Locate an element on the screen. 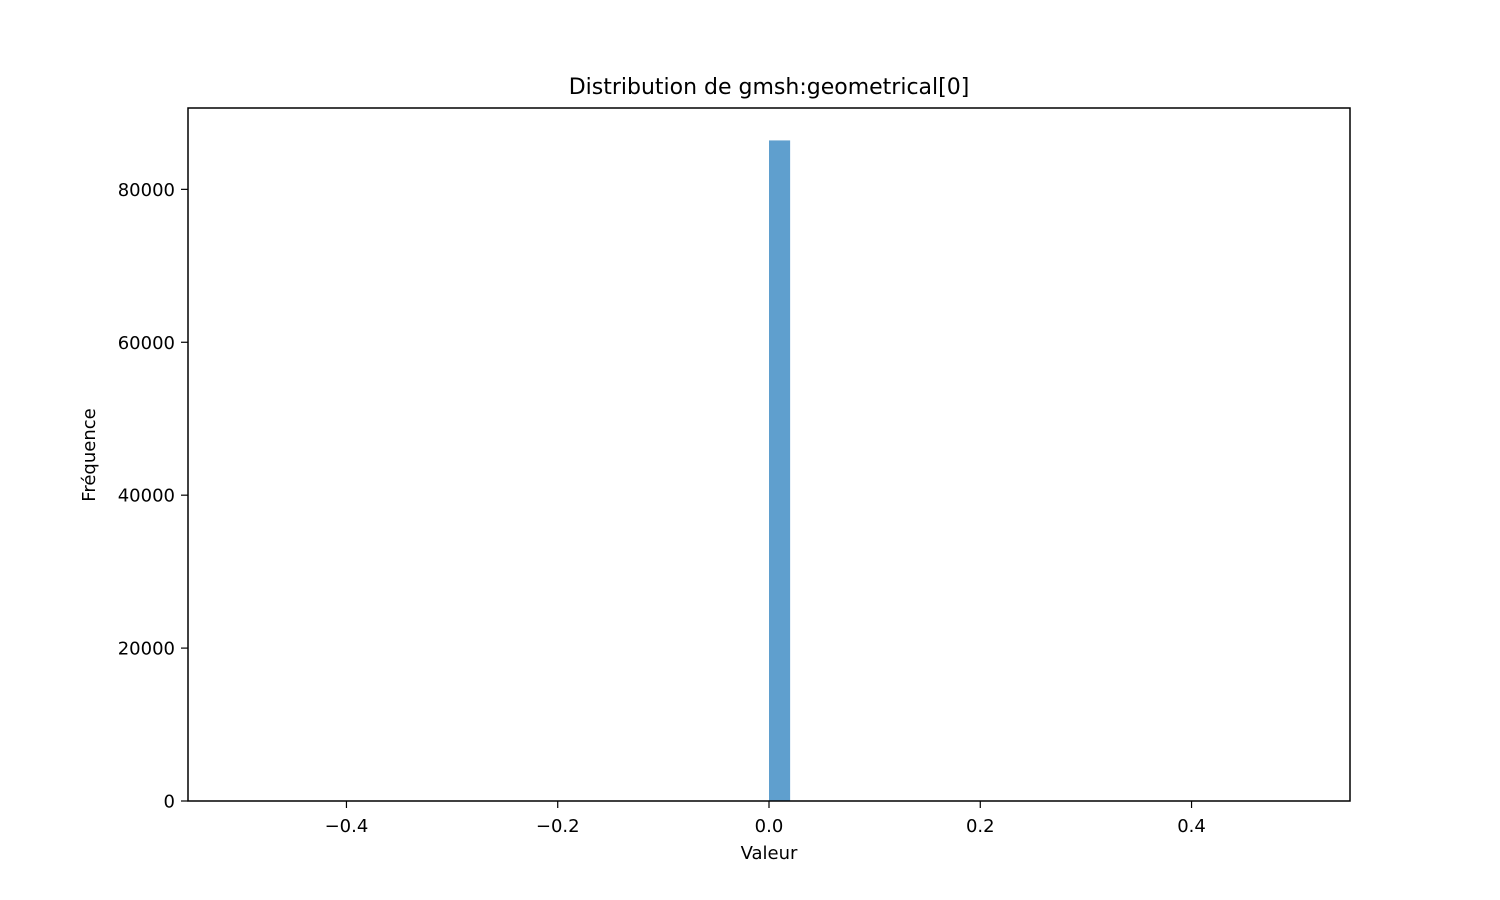 The image size is (1500, 900). y-tick-label: 40000 is located at coordinates (146, 496).